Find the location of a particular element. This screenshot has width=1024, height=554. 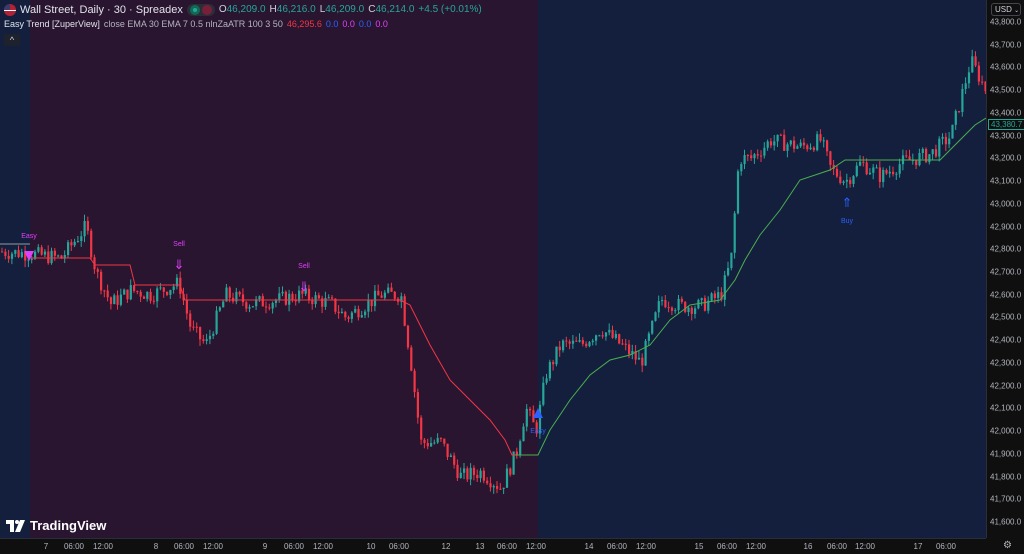

time-tick: 13 is located at coordinates (480, 546).